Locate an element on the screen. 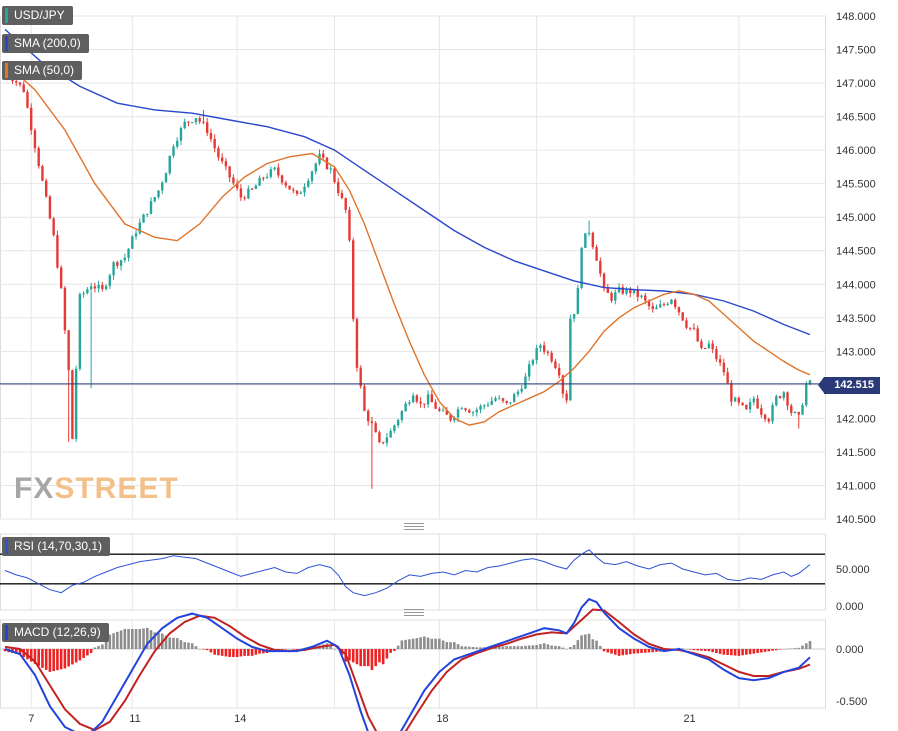  x-tick-label: 7 is located at coordinates (31, 719).